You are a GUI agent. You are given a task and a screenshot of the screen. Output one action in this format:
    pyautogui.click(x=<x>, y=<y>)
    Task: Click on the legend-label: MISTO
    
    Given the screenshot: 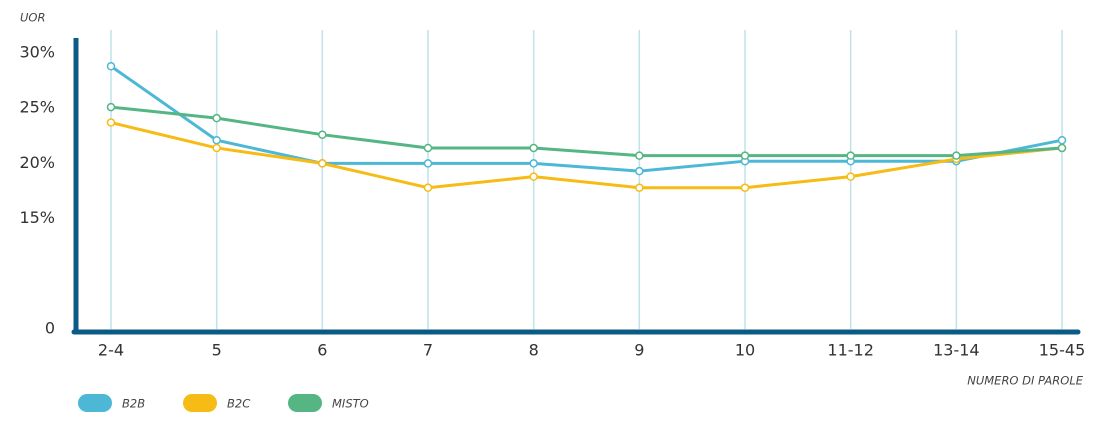 What is the action you would take?
    pyautogui.click(x=350, y=404)
    